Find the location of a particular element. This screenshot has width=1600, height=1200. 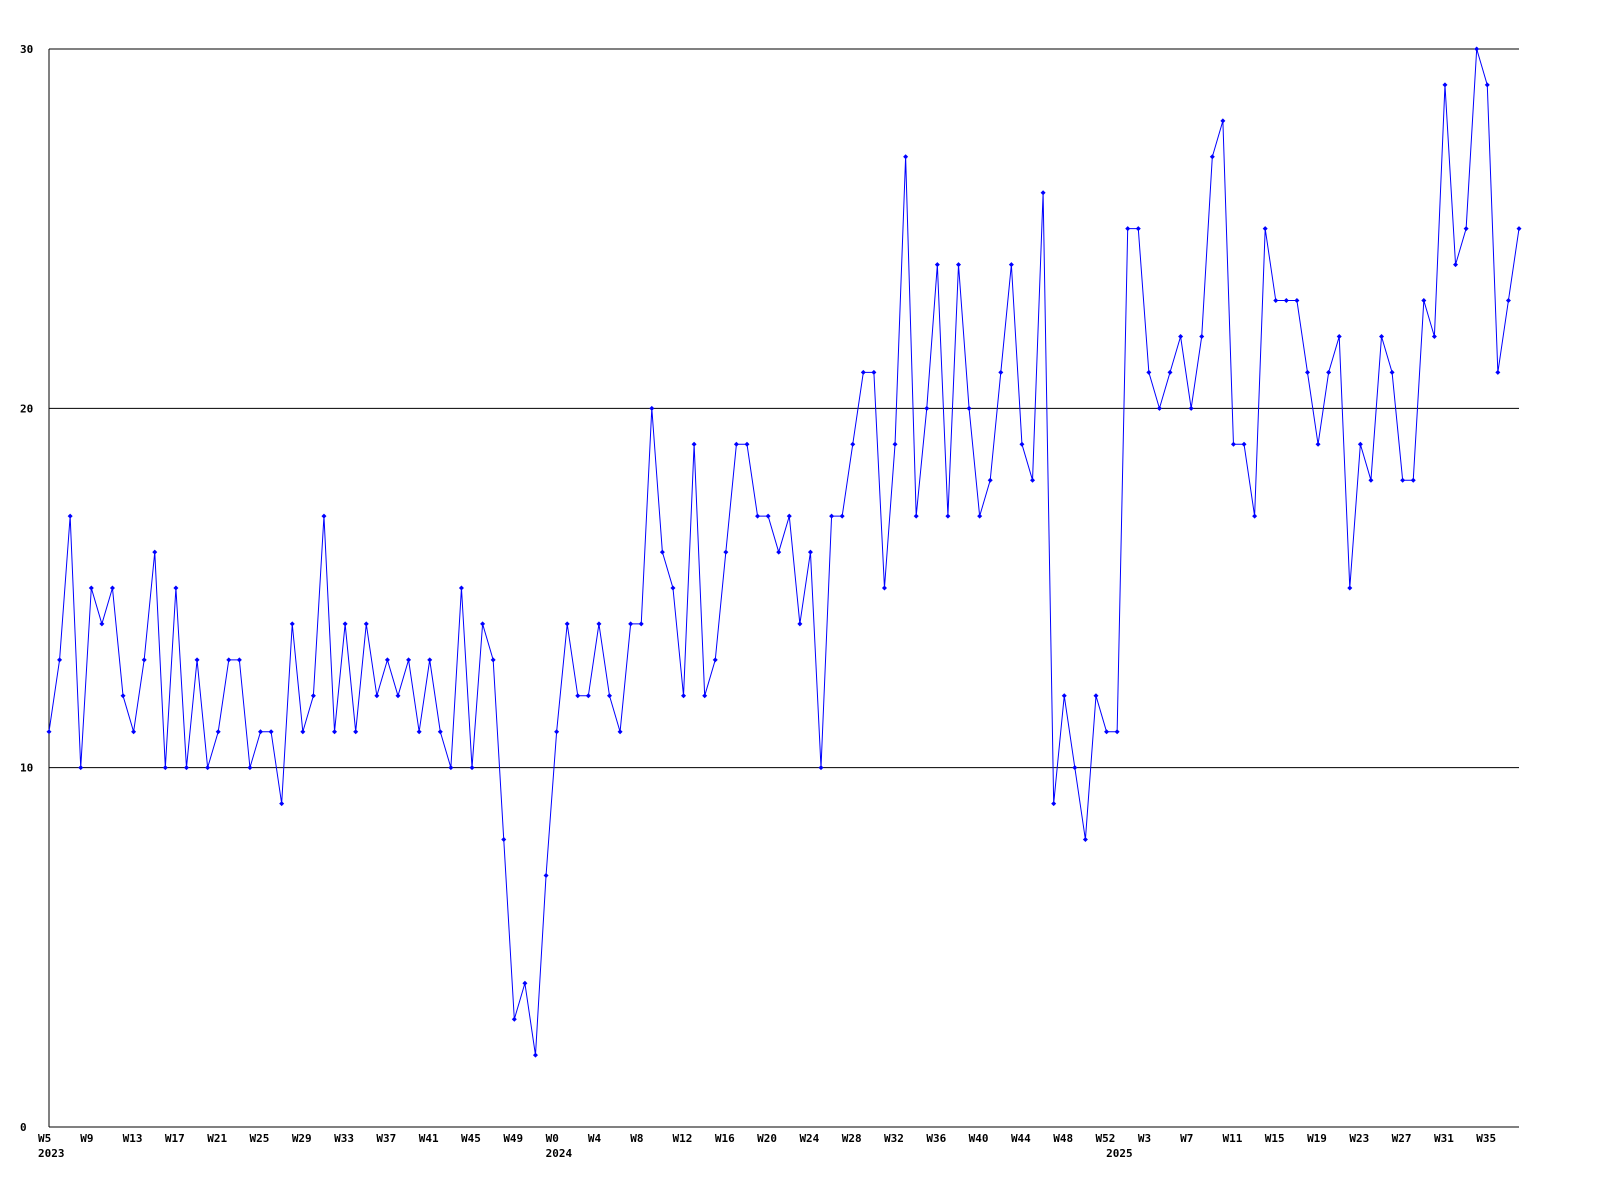

x-tick-label: W21 is located at coordinates (217, 1138).